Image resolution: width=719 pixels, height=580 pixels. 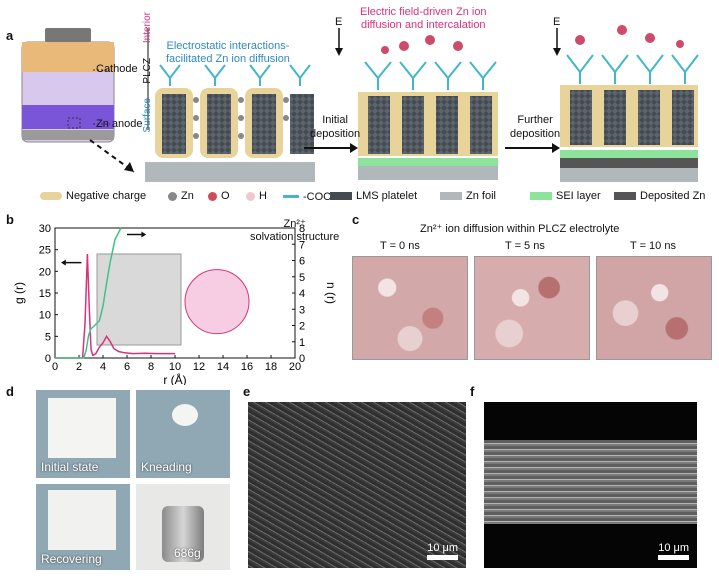 I want to click on scale-bar-f: 10 μm, so click(x=673, y=551).